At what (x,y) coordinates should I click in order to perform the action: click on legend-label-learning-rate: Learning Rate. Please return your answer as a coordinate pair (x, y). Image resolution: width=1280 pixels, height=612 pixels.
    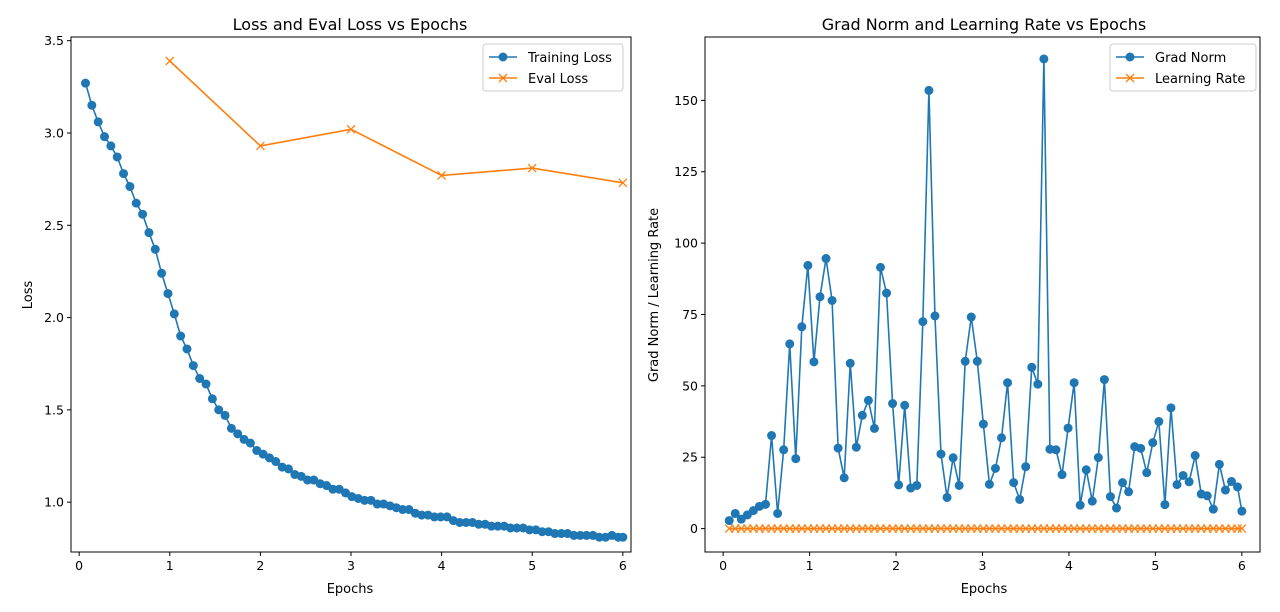
    Looking at the image, I should click on (1200, 79).